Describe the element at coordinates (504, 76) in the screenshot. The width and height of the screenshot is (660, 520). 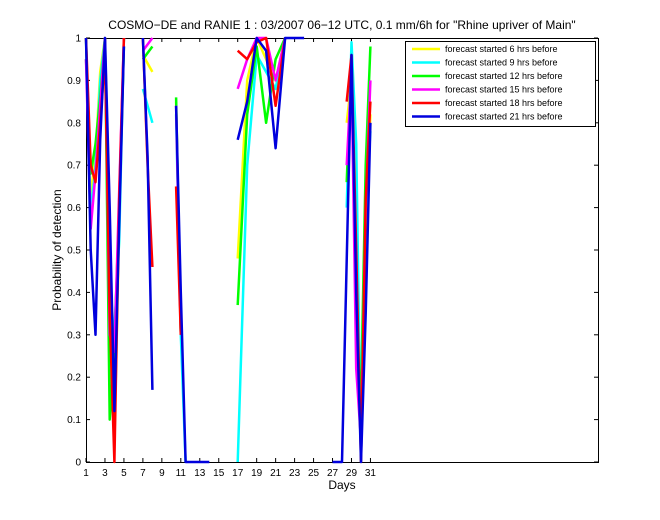
I see `legend-label-3: forecast started 12 hrs before` at that location.